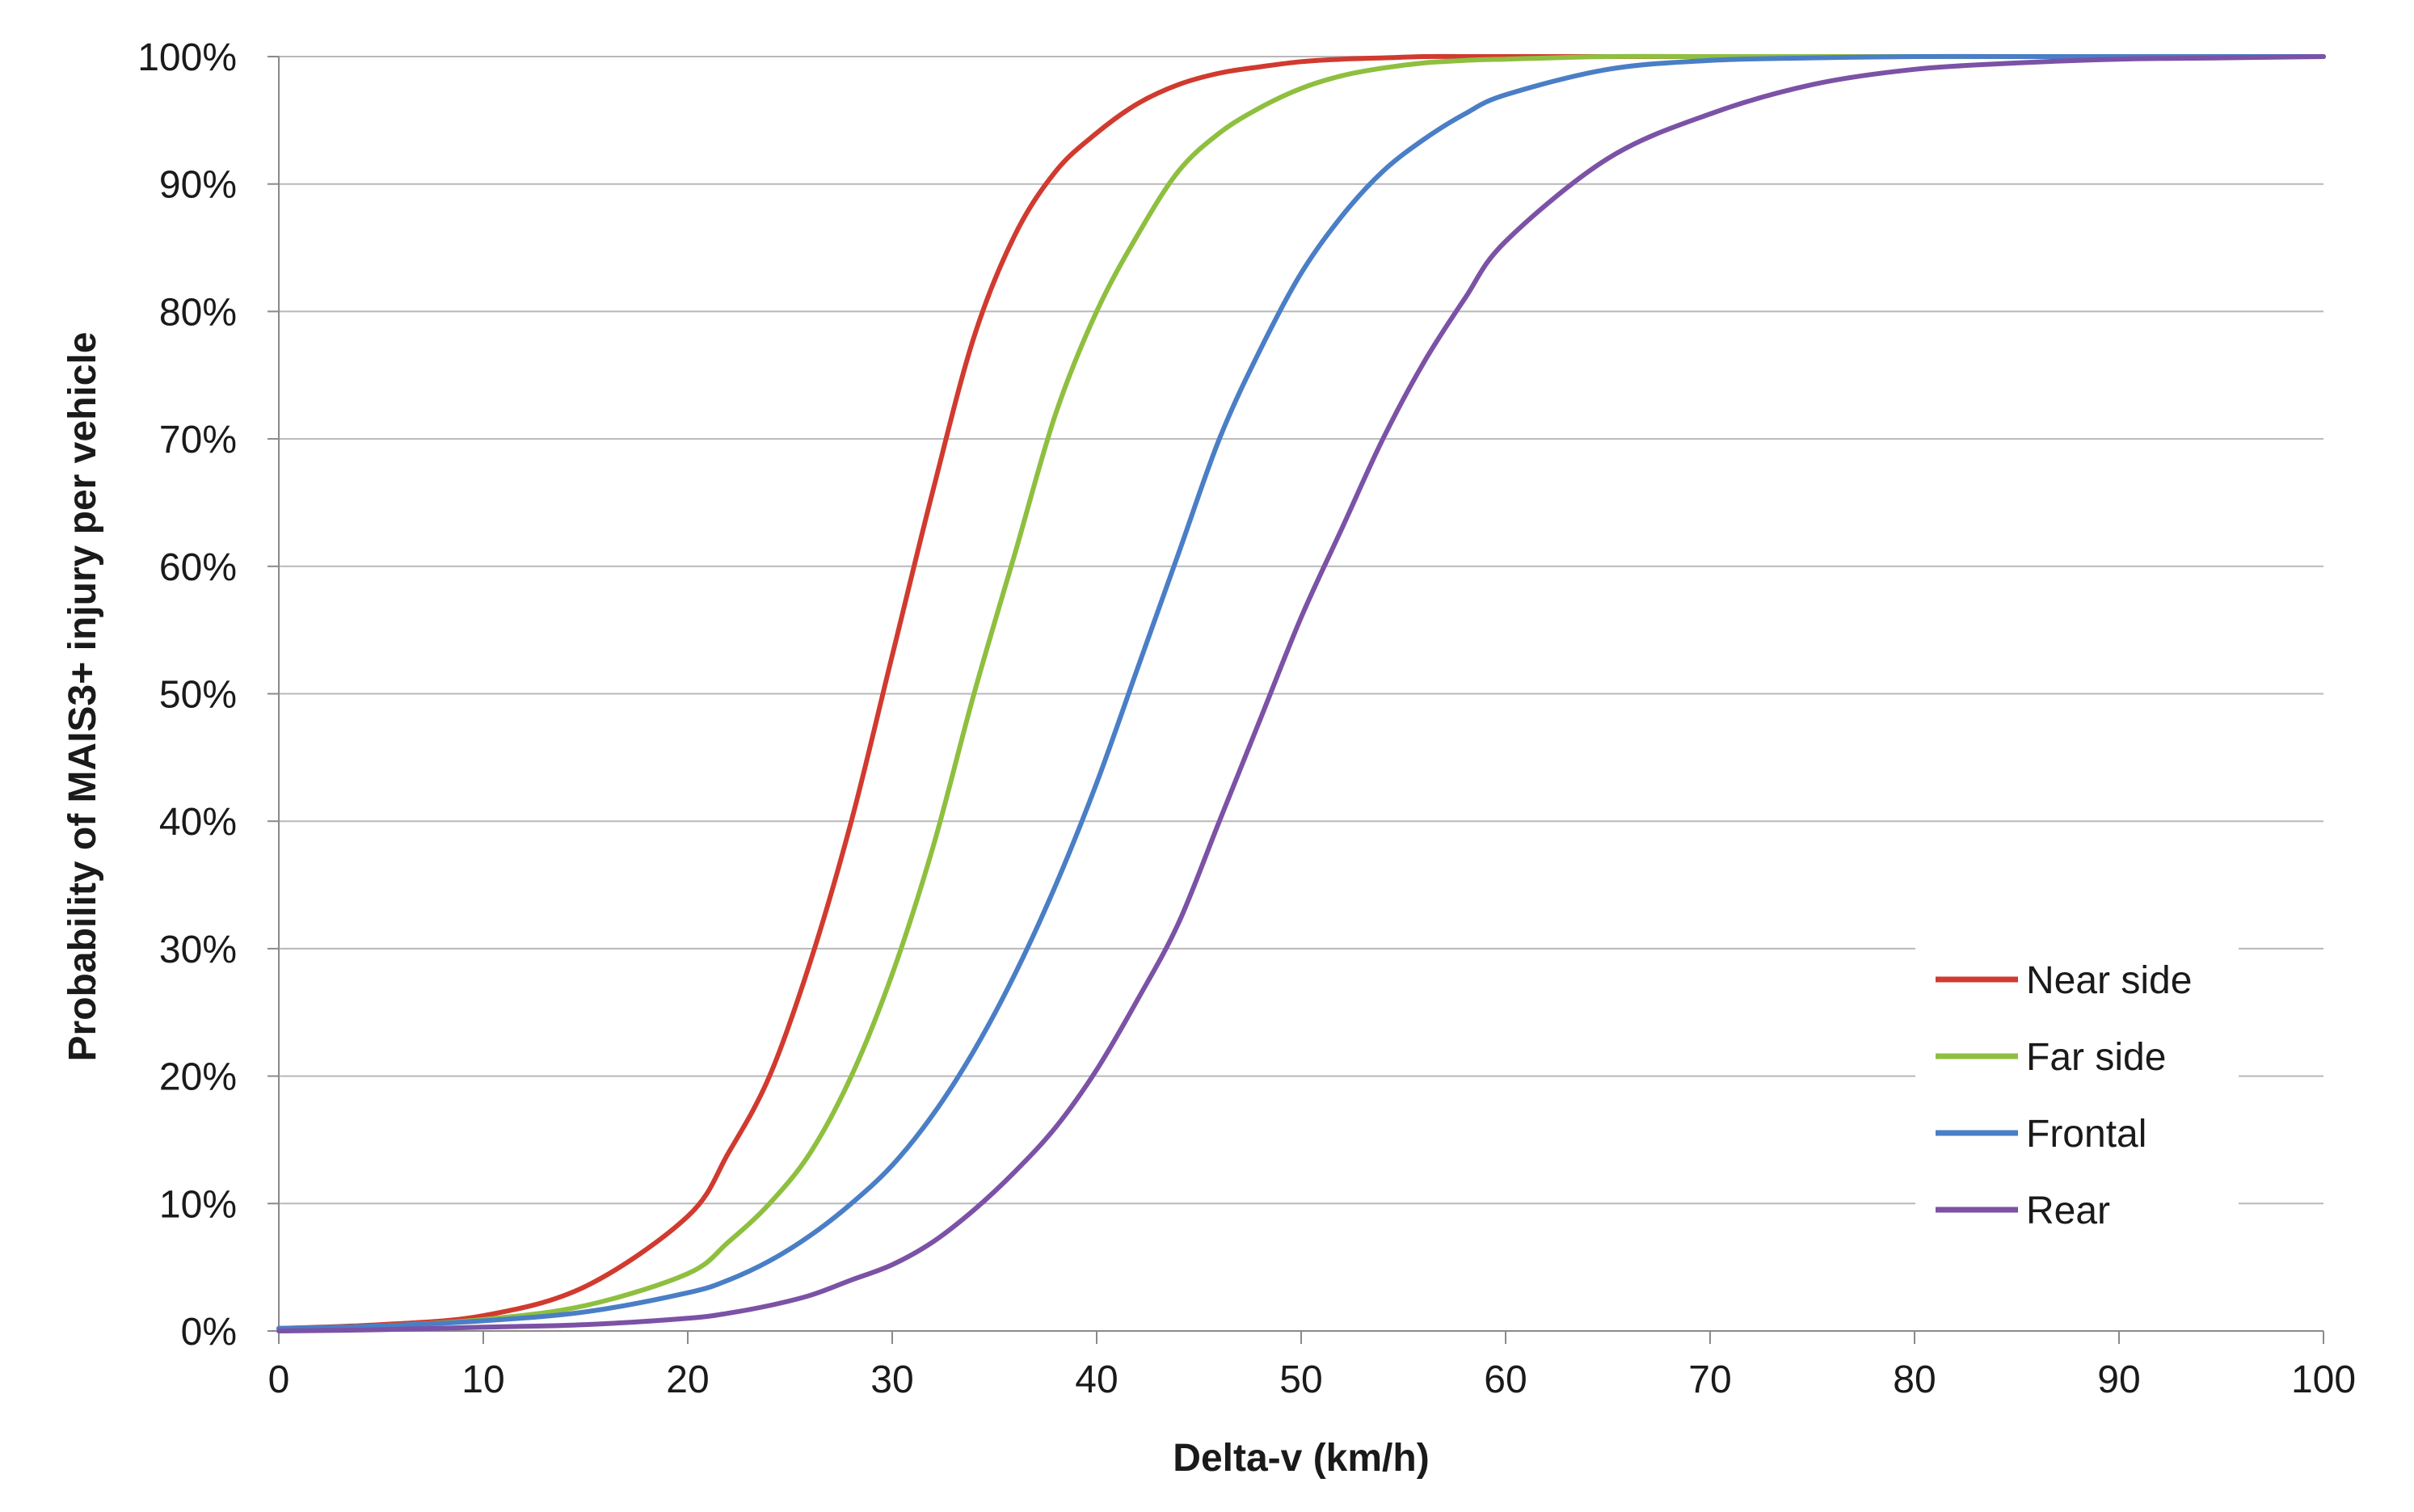 This screenshot has height=1512, width=2414. I want to click on legend: Near side Far side Frontal Rear, so click(2077, 1091).